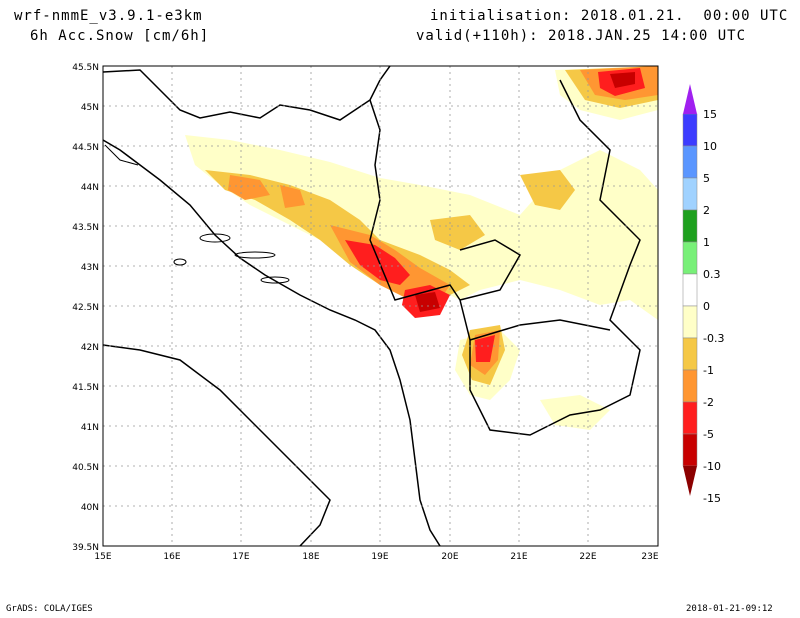 This screenshot has height=618, width=800. I want to click on colorbar-label: 2, so click(706, 210).